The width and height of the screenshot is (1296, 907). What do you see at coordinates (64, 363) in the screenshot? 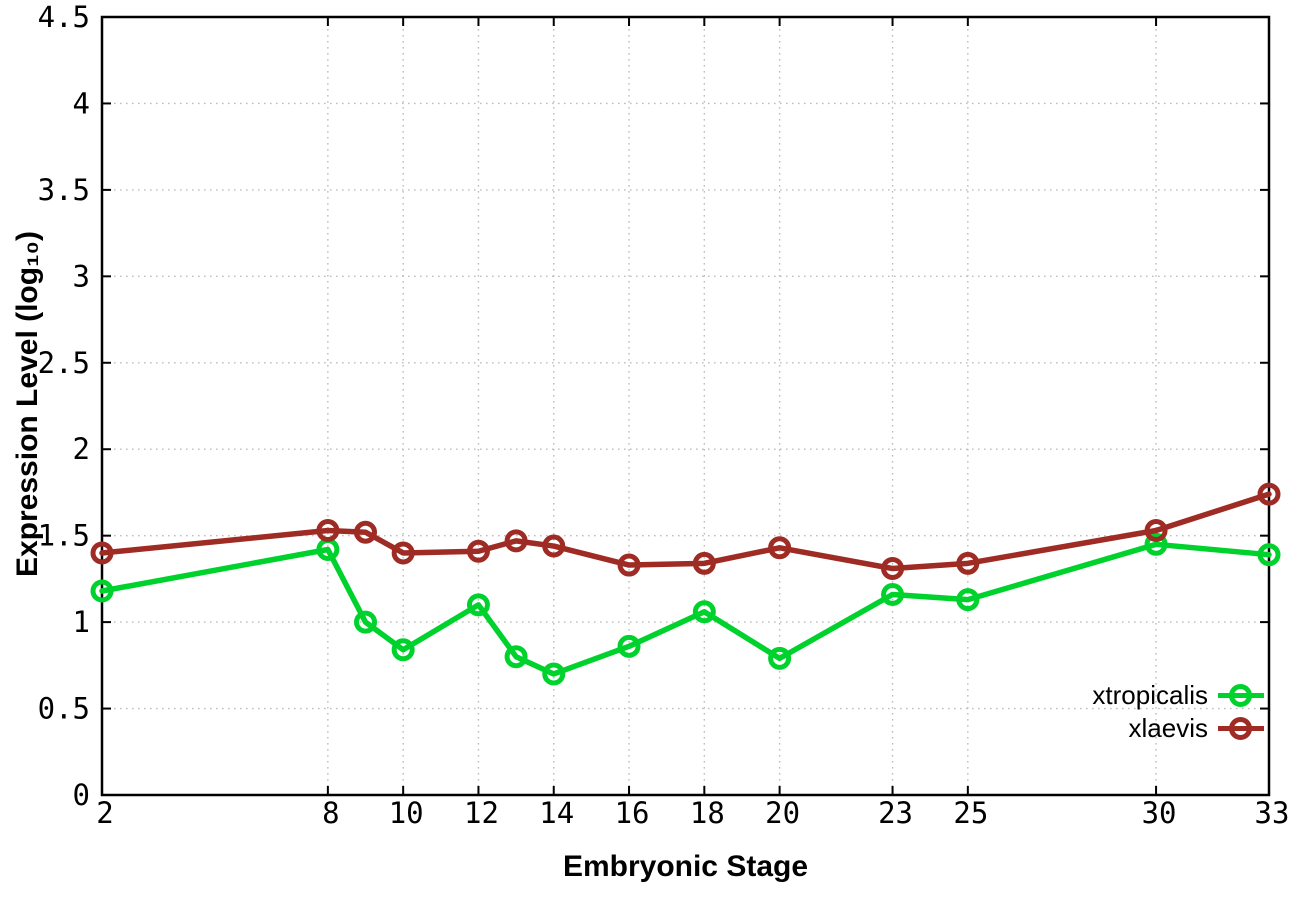
I see `svg-text: 2.5` at bounding box center [64, 363].